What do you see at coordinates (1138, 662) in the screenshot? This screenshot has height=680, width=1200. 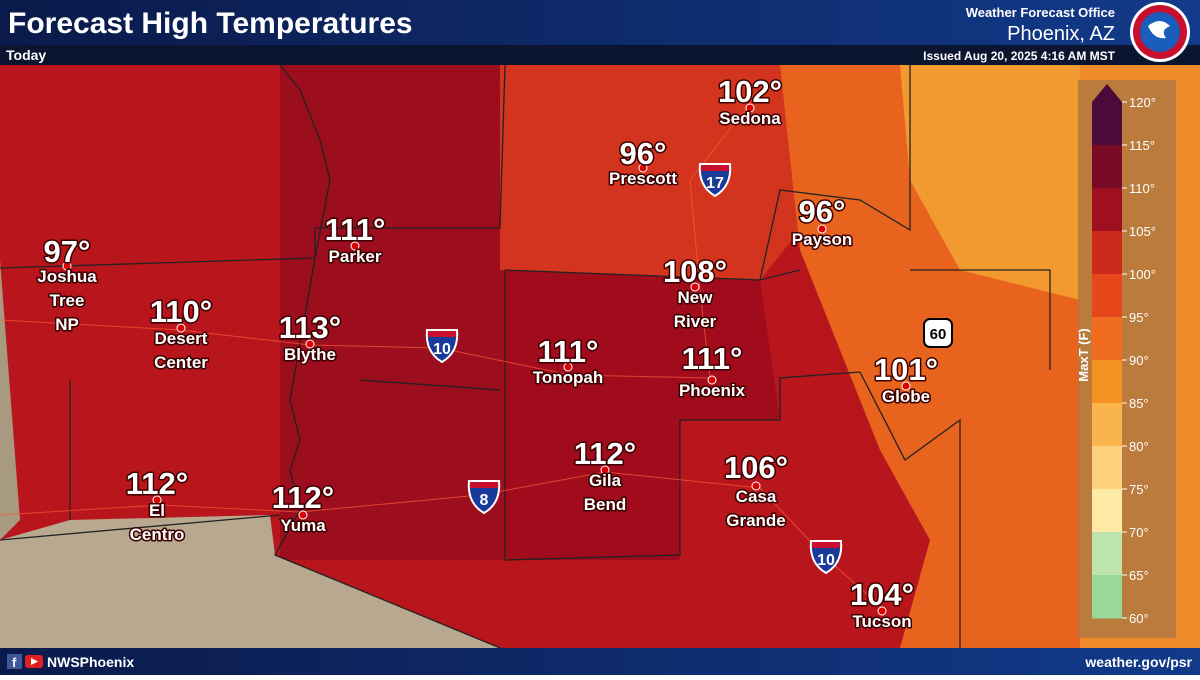 I see `footer-url: weather.gov/psr` at bounding box center [1138, 662].